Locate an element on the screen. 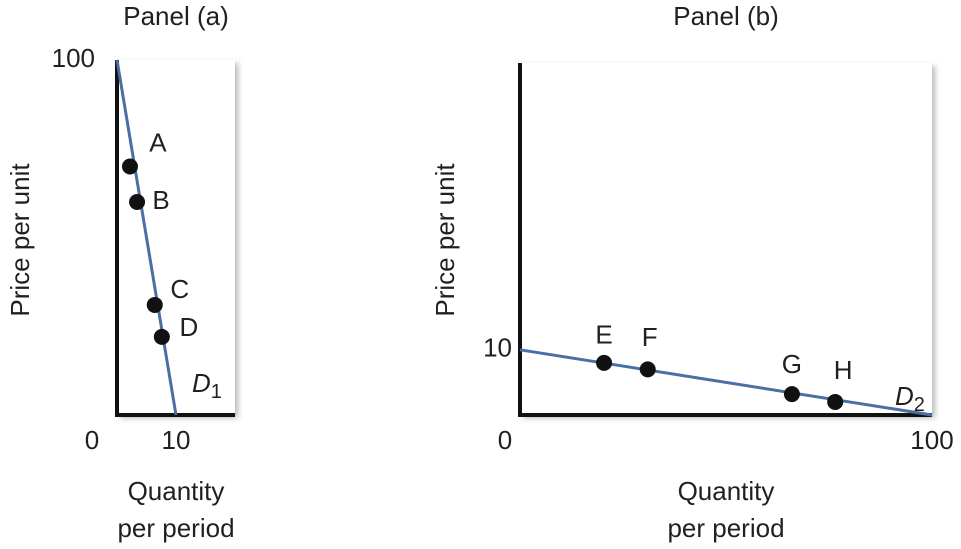 This screenshot has width=961, height=549. y-tick-label: 10 is located at coordinates (497, 348).